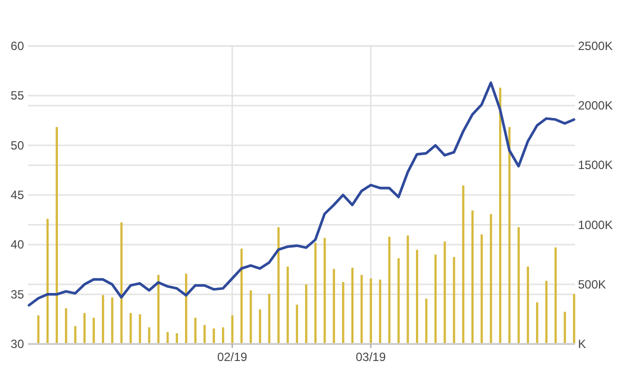 This screenshot has width=631, height=384. I want to click on y-tick-label: 35, so click(17, 294).